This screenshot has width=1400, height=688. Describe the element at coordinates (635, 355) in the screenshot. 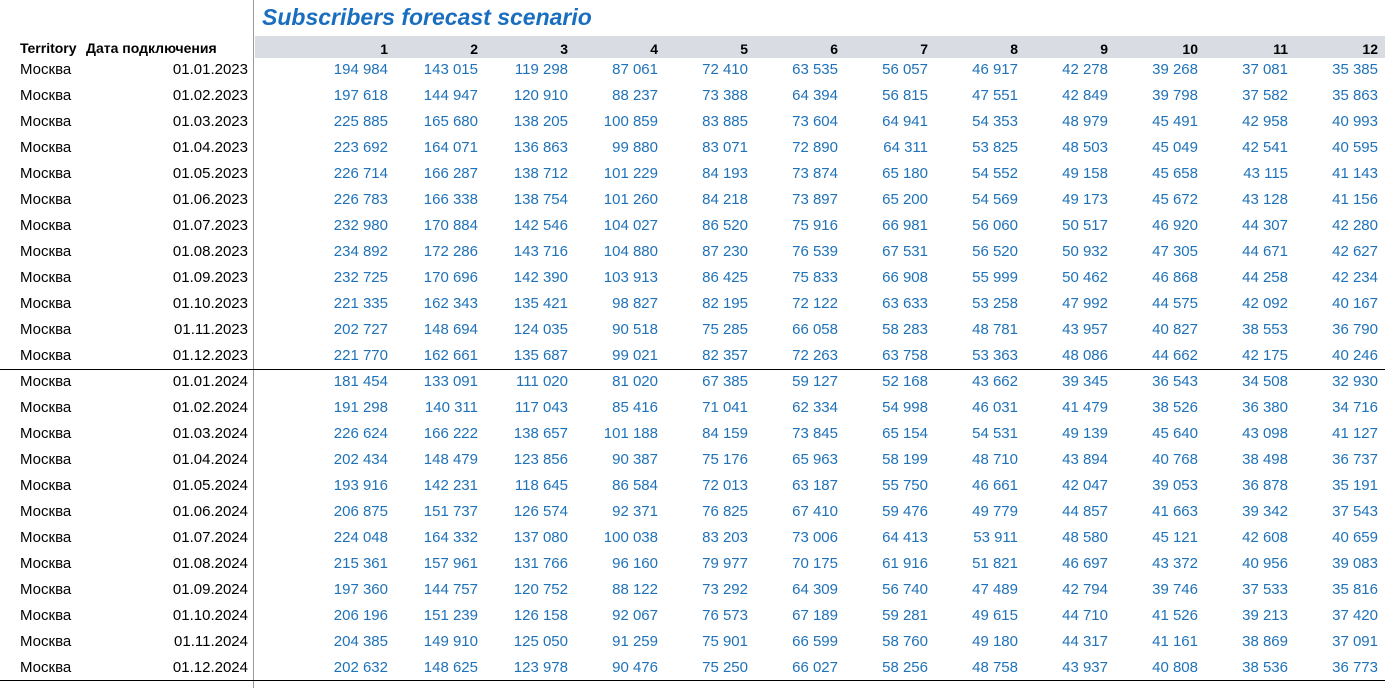

I see `value-cell: 99 021` at that location.